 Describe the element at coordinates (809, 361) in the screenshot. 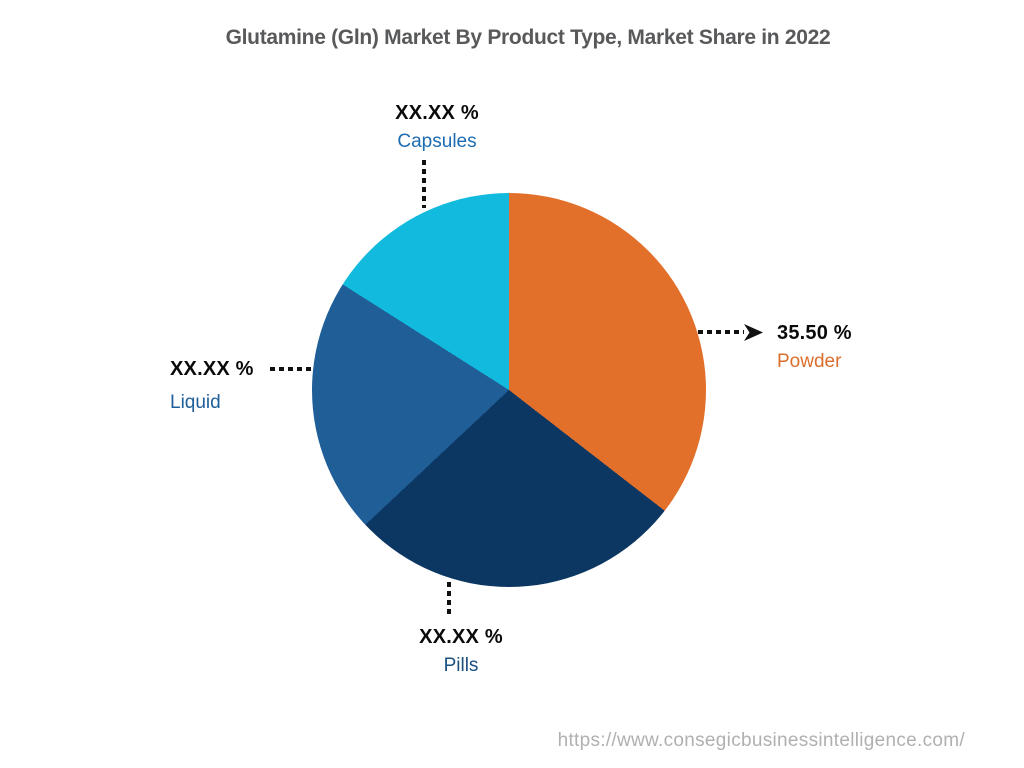

I see `powder-label: Powder` at that location.